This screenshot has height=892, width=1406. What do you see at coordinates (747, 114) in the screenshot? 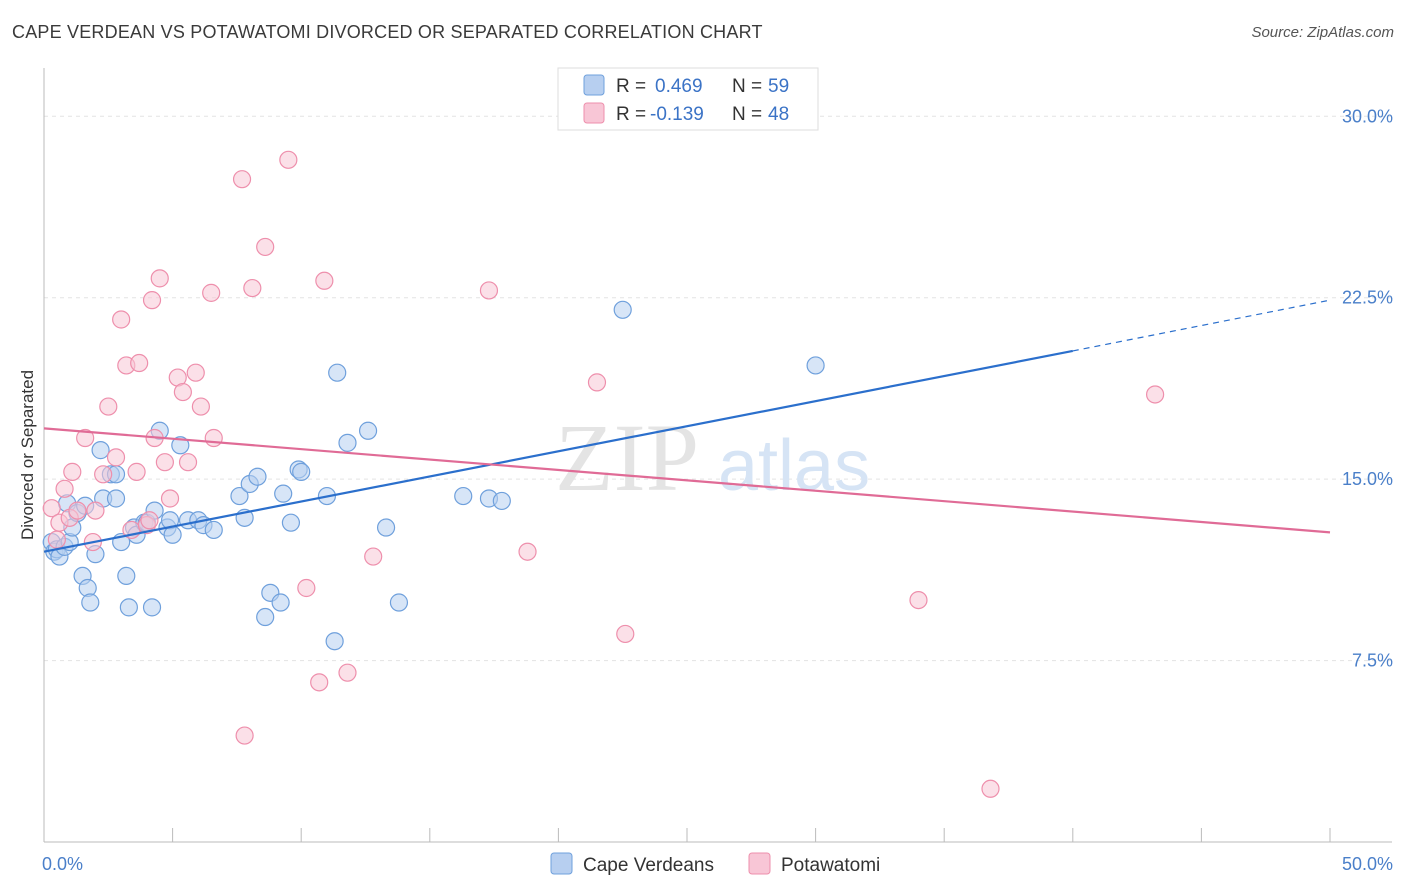
I see `legend-top-n-label-pink: N =` at bounding box center [747, 114].